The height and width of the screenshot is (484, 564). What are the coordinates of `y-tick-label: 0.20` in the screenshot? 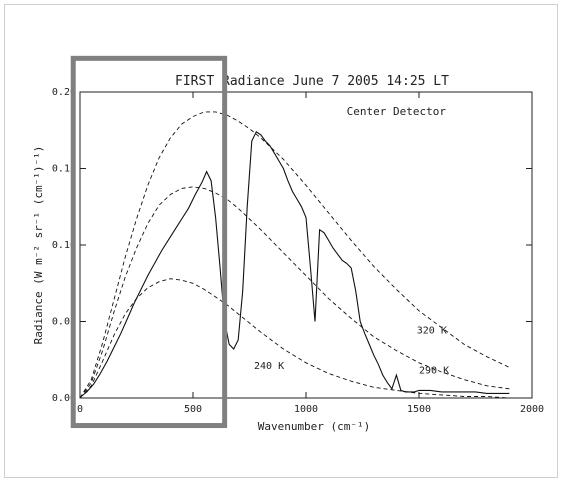 It's located at (64, 92).